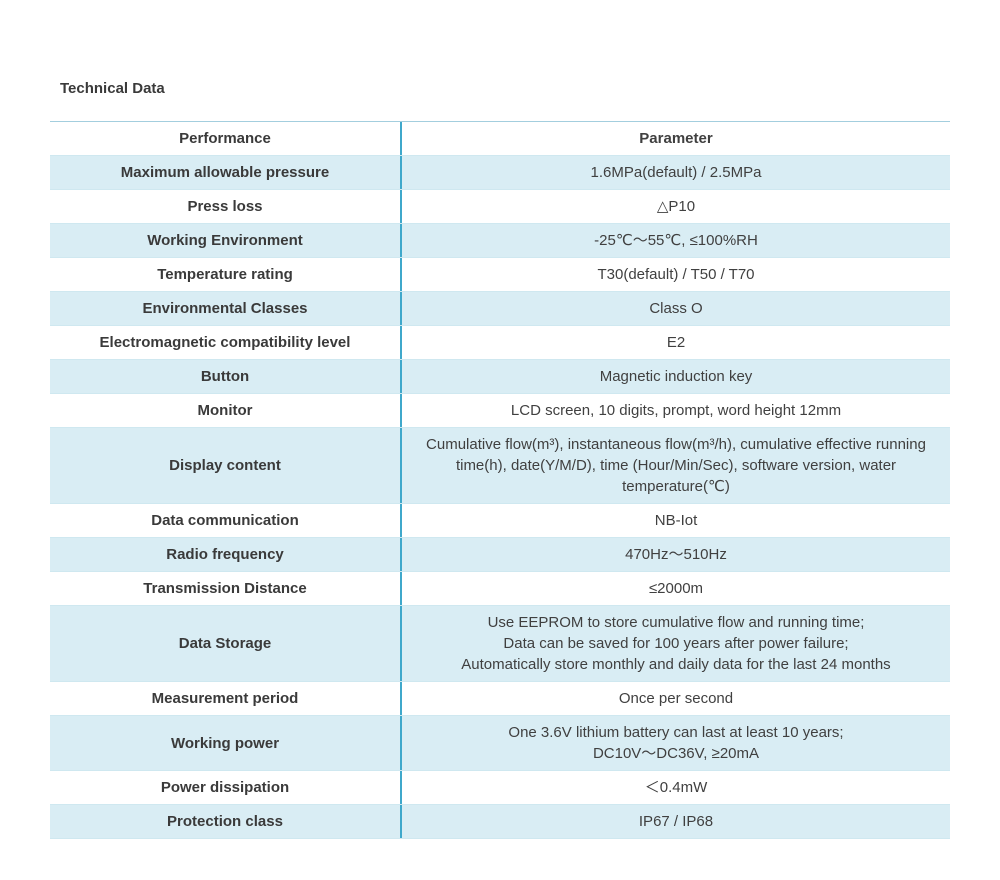 Image resolution: width=1000 pixels, height=880 pixels. What do you see at coordinates (675, 206) in the screenshot?
I see `row-value: △P10` at bounding box center [675, 206].